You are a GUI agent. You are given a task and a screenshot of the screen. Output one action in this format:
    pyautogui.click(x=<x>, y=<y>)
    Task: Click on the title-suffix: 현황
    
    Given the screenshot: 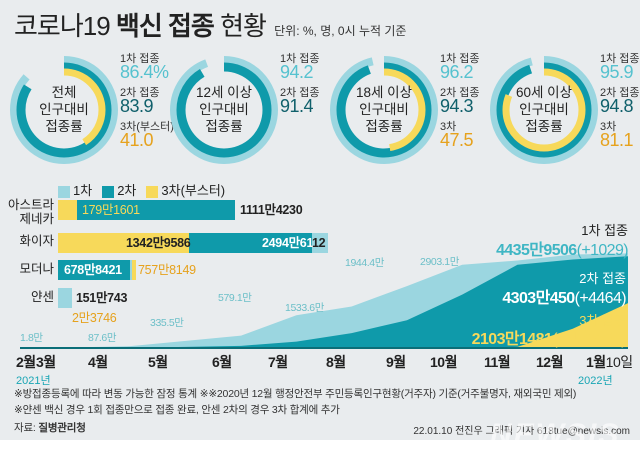 What is the action you would take?
    pyautogui.click(x=243, y=26)
    